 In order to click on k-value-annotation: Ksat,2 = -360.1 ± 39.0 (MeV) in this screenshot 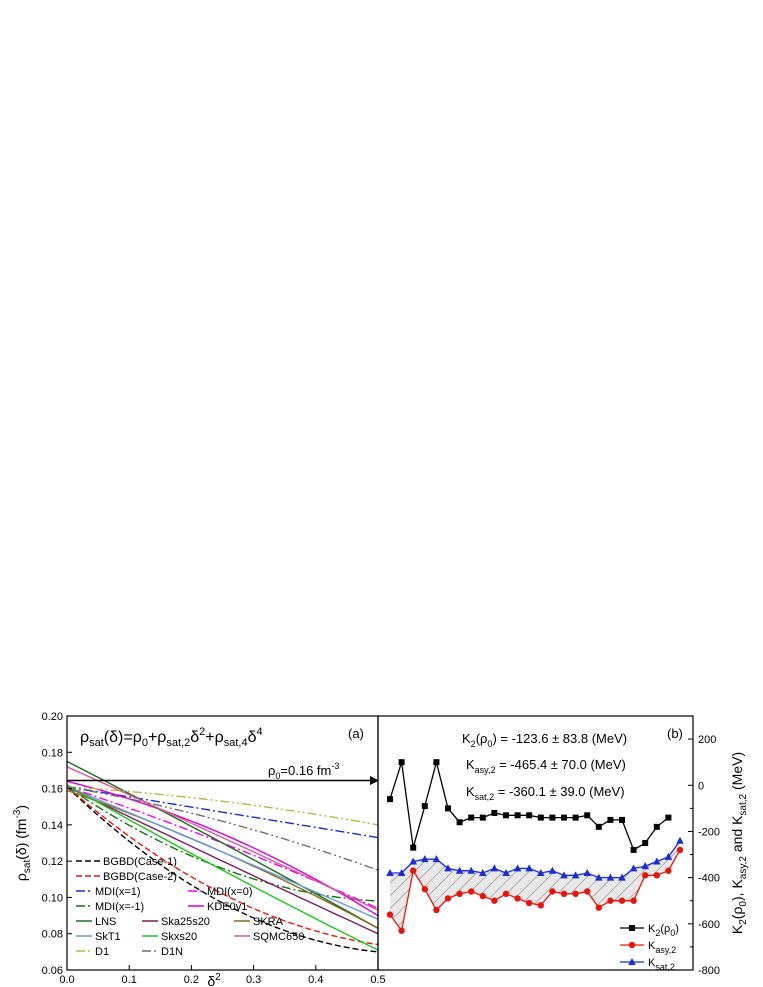, I will do `click(545, 793)`.